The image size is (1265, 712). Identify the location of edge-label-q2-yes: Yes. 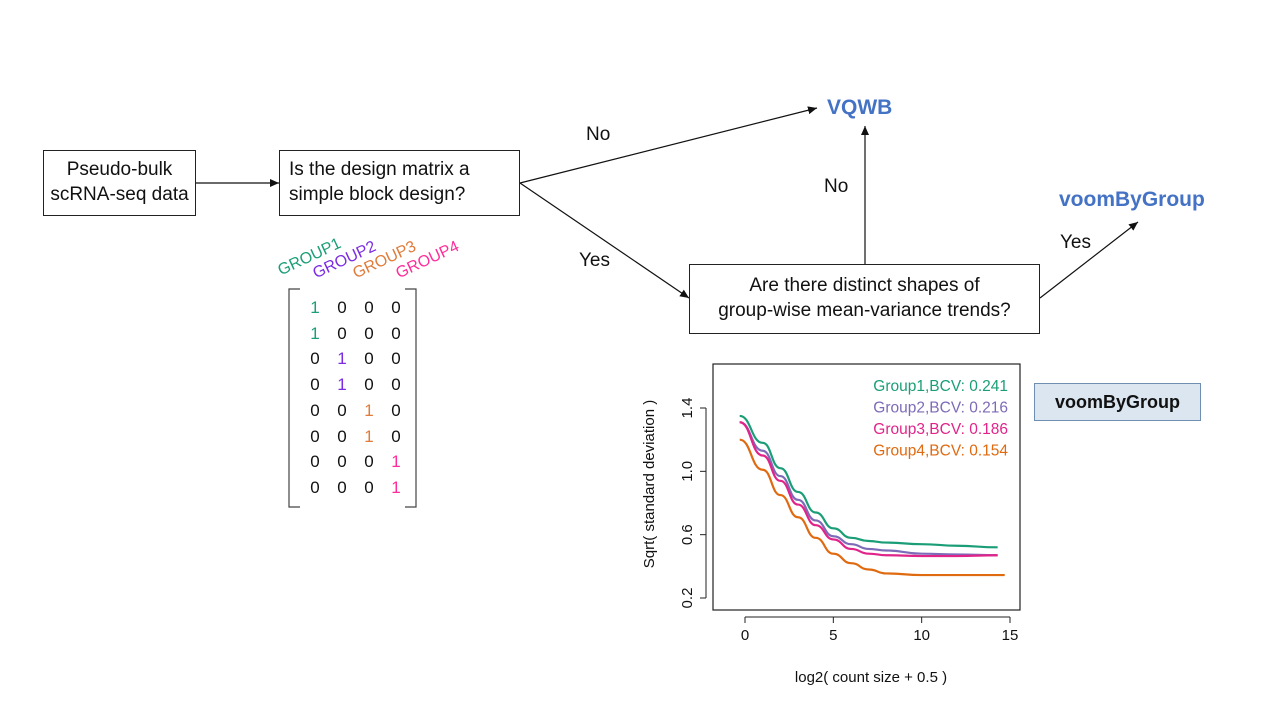
(1075, 242).